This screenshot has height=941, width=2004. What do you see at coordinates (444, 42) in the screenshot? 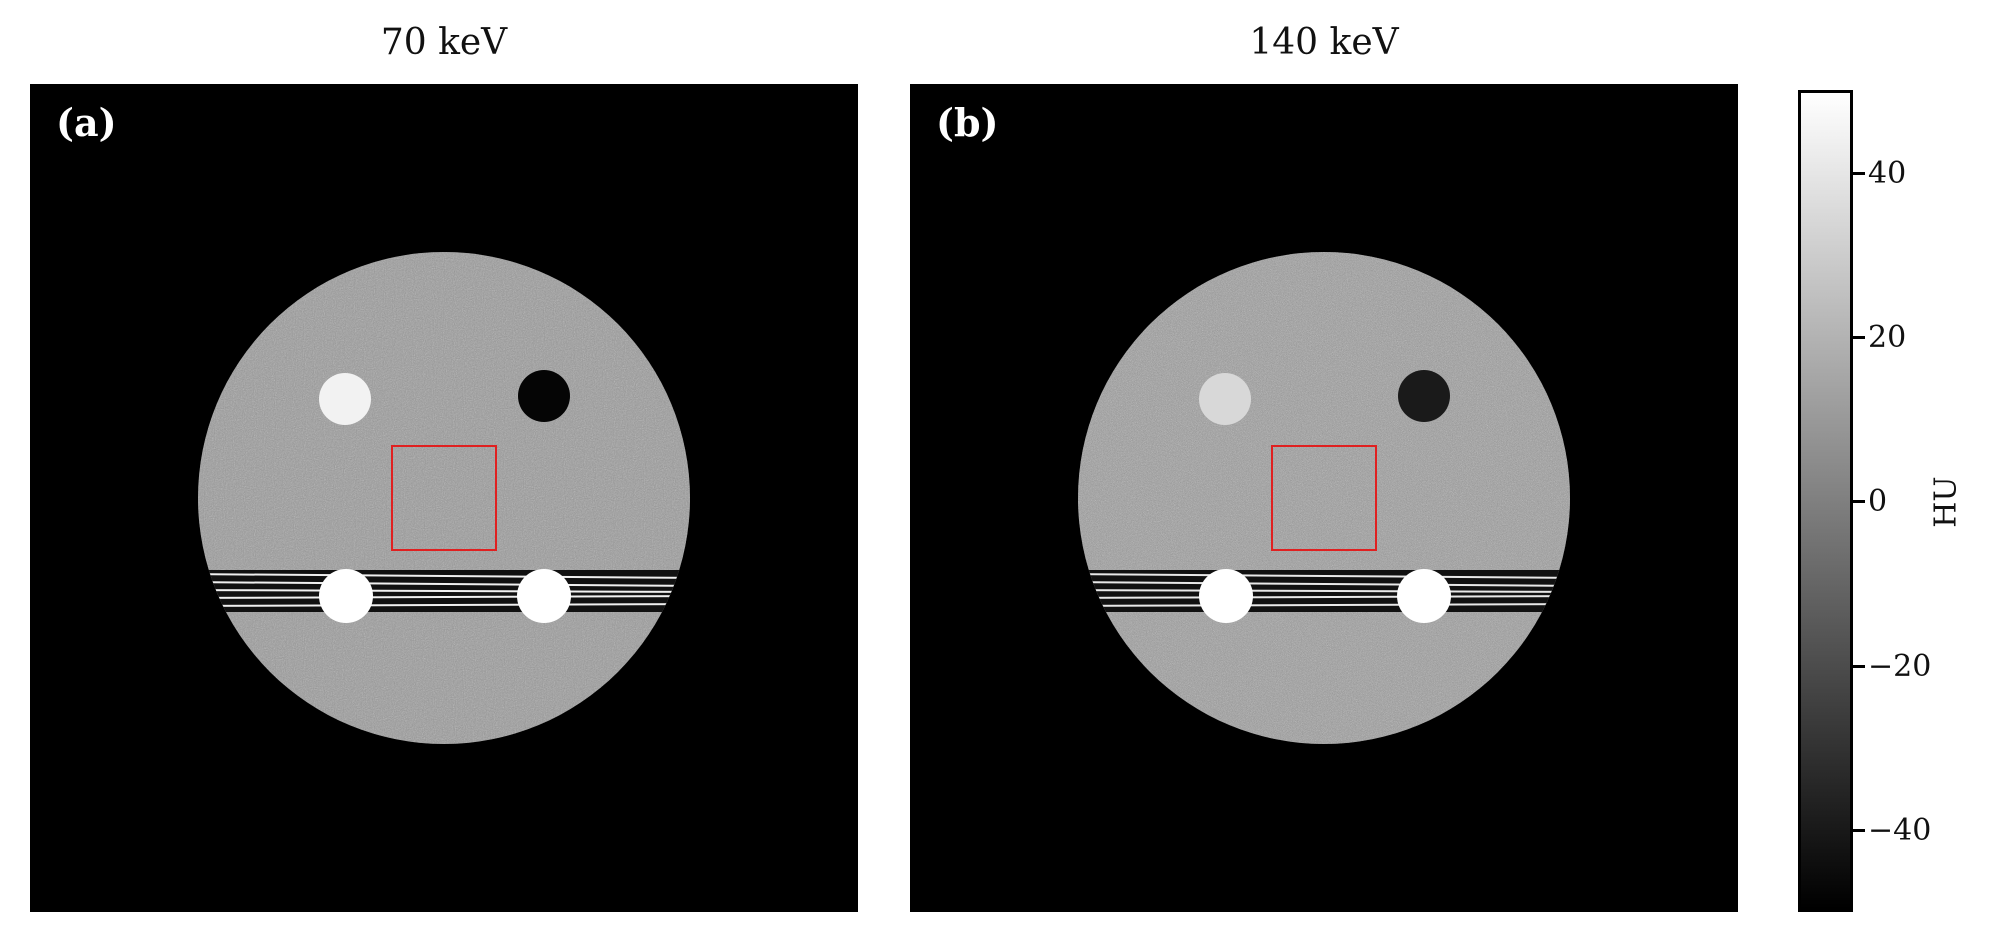
I see `panel-a-title: 70 keV` at bounding box center [444, 42].